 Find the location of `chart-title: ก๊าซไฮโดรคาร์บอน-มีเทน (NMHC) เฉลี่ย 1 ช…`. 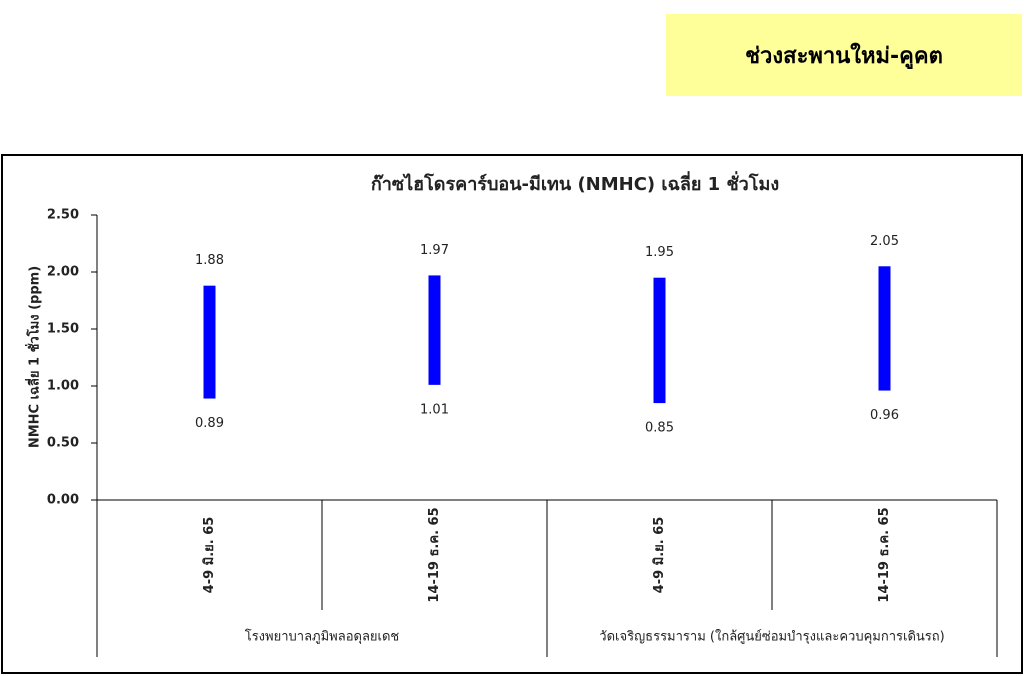

chart-title: ก๊าซไฮโดรคาร์บอน-มีเทน (NMHC) เฉลี่ย 1 ช… is located at coordinates (575, 183).